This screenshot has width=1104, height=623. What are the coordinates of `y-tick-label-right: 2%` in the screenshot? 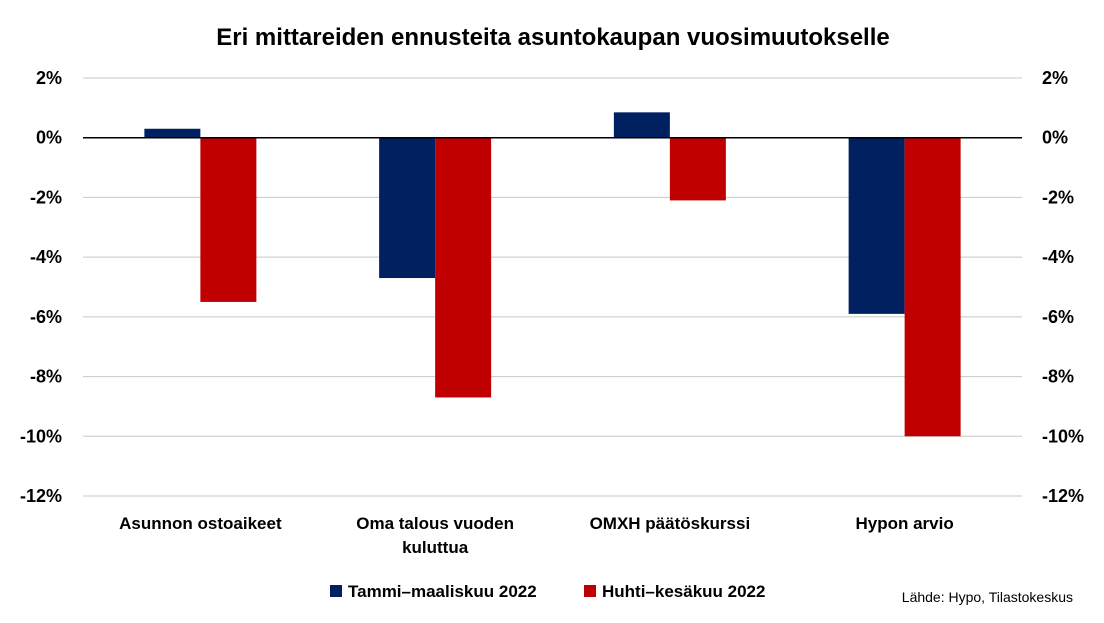 It's located at (1055, 78).